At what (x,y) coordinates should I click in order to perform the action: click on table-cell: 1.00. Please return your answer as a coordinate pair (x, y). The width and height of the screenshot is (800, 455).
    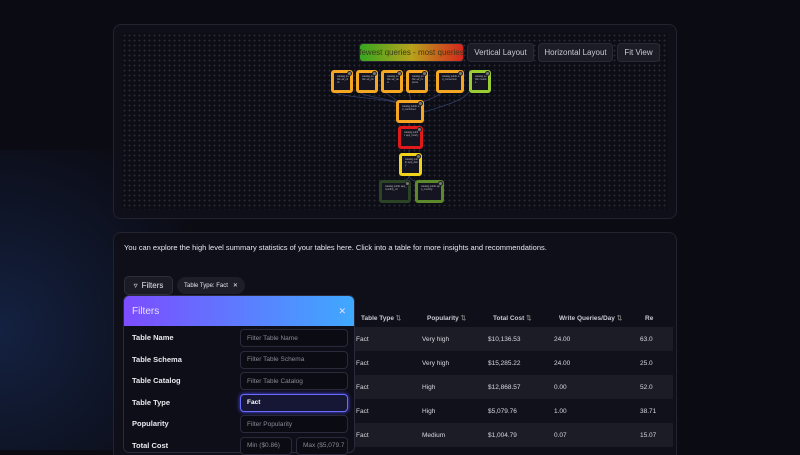
    Looking at the image, I should click on (594, 411).